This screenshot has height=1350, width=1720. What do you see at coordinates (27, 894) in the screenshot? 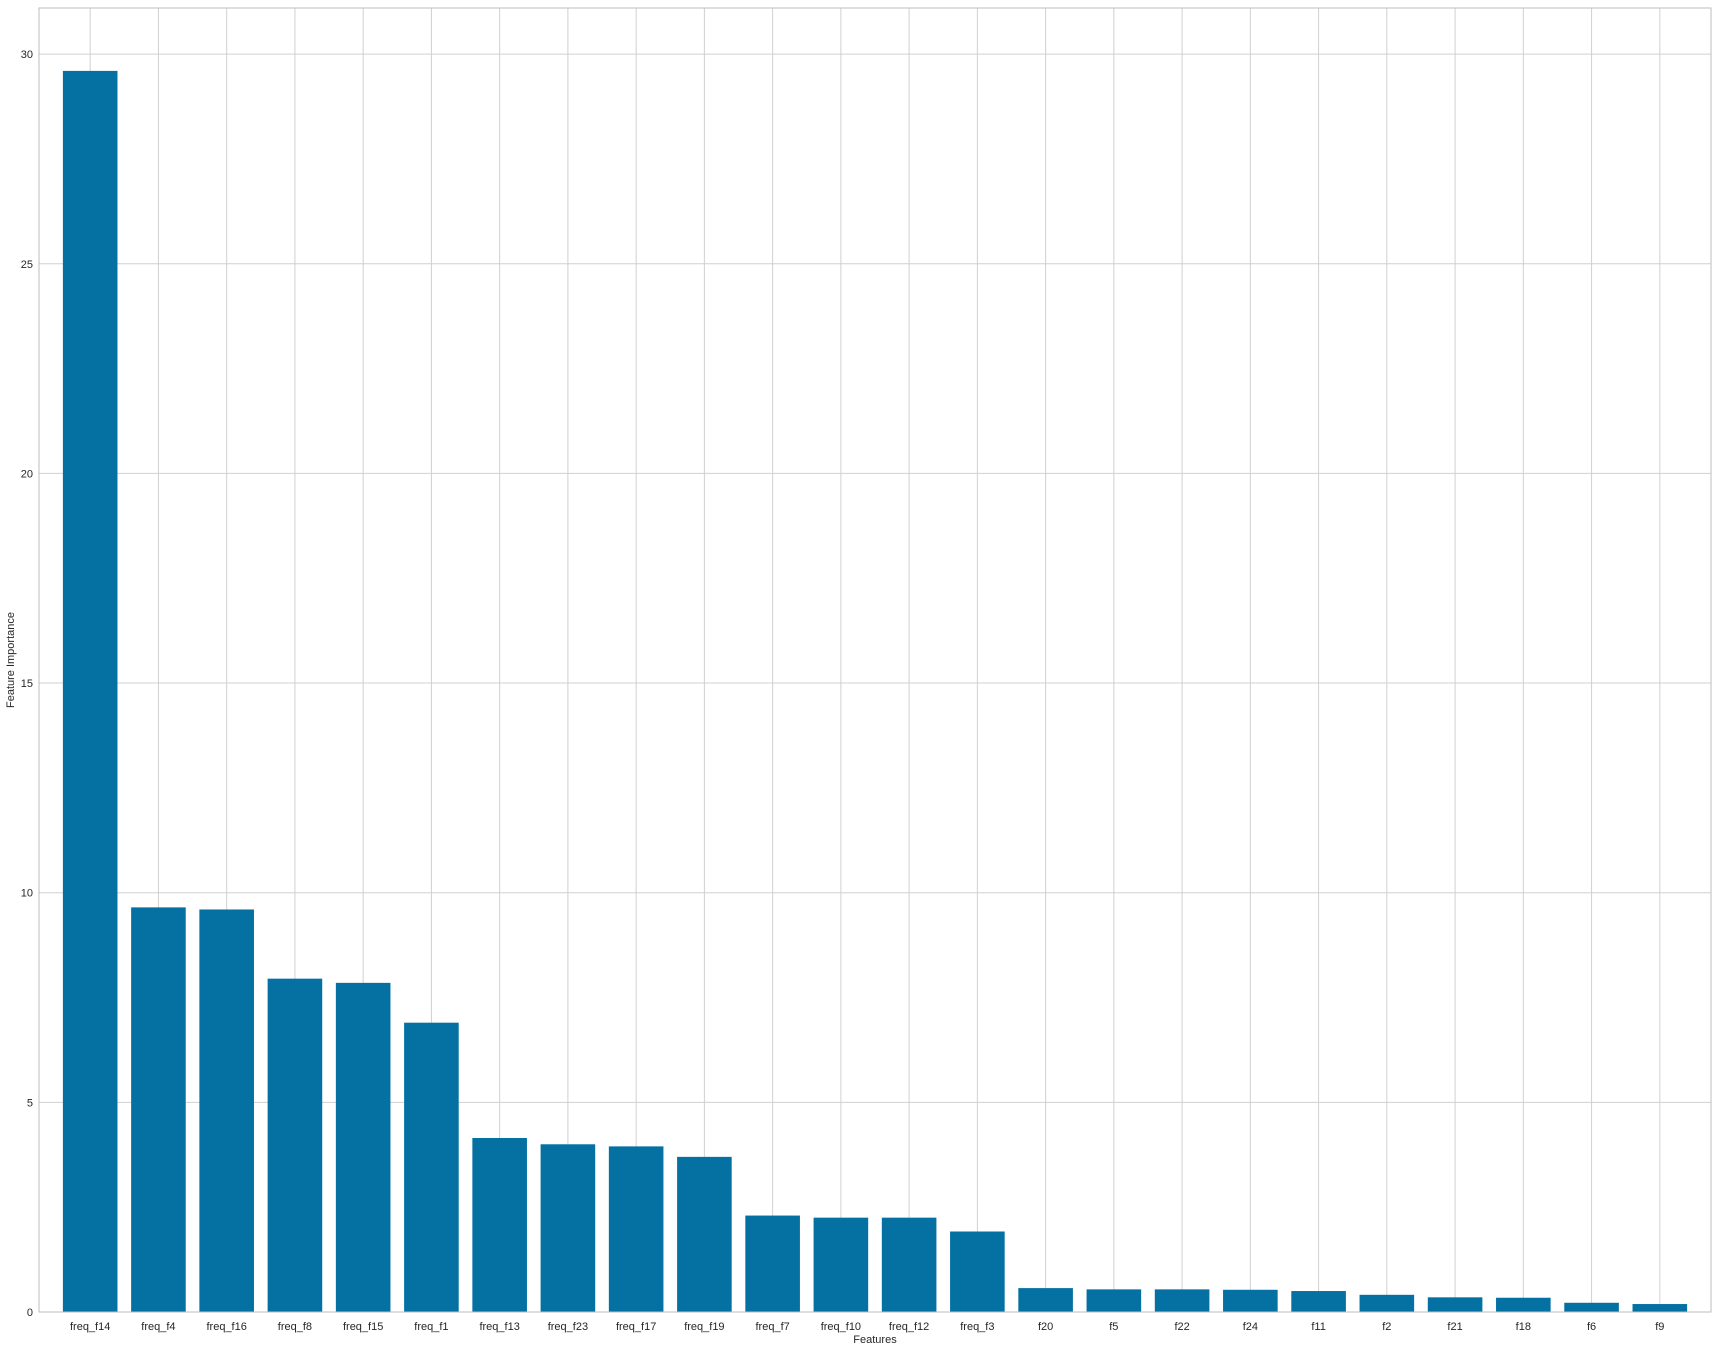
I see `y-tick-label: 10` at bounding box center [27, 894].